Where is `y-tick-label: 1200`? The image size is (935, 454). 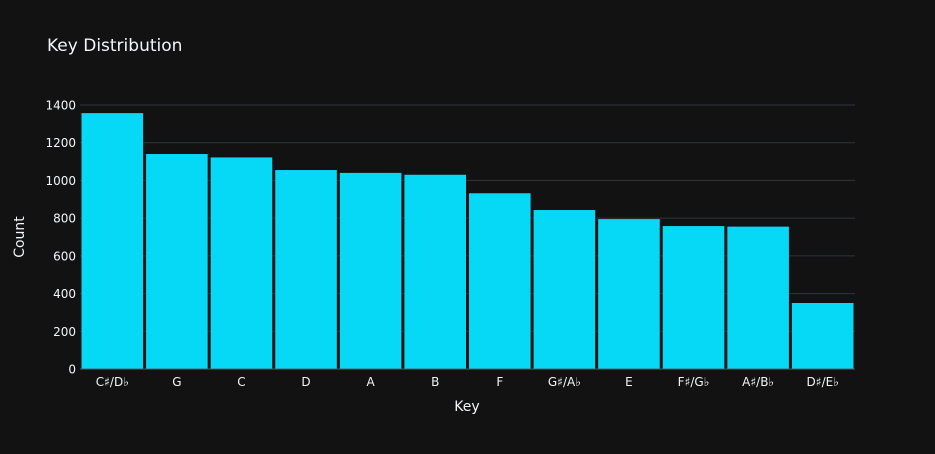
y-tick-label: 1200 is located at coordinates (60, 143).